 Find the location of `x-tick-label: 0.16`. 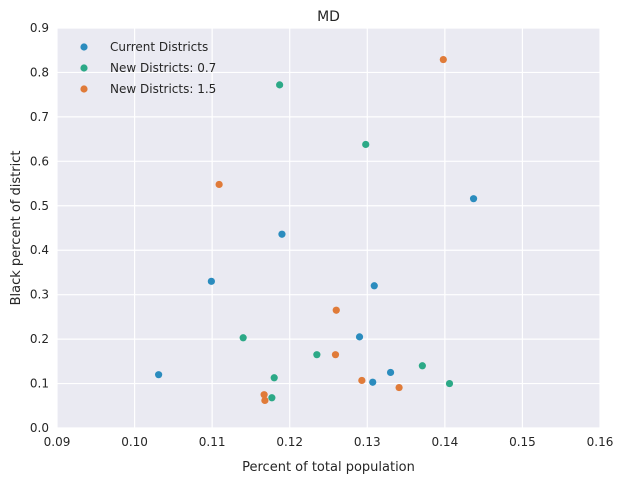

x-tick-label: 0.16 is located at coordinates (600, 442).